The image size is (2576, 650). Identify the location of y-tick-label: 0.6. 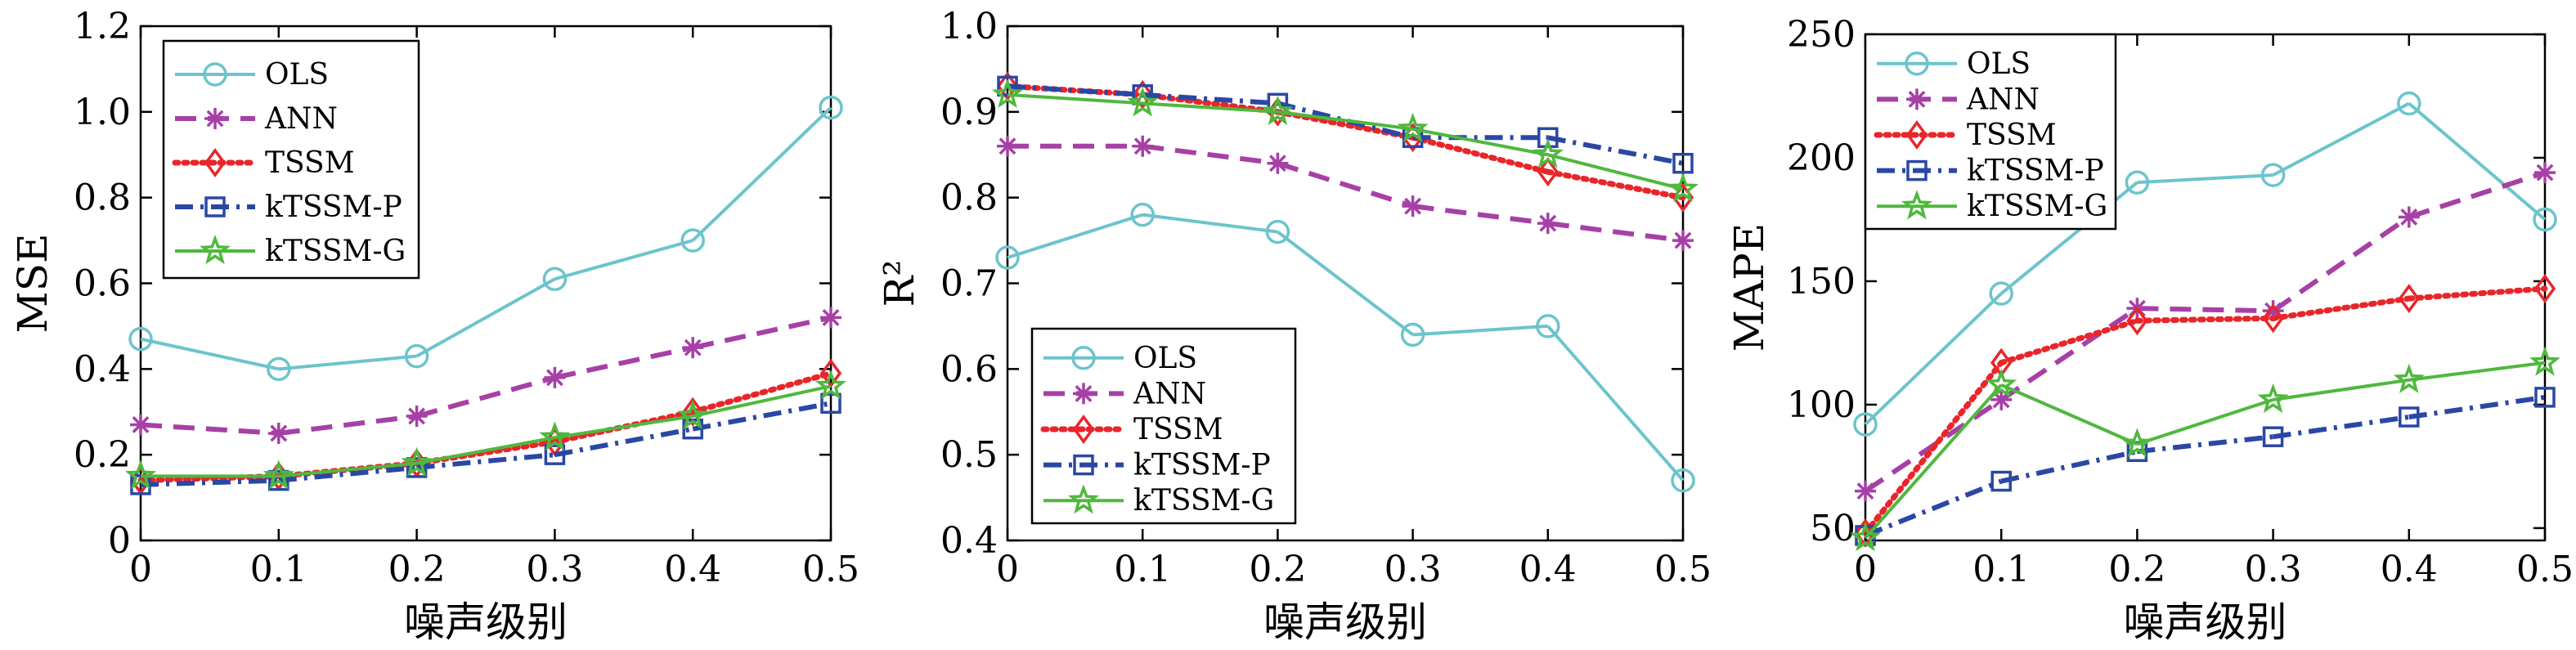
(969, 369).